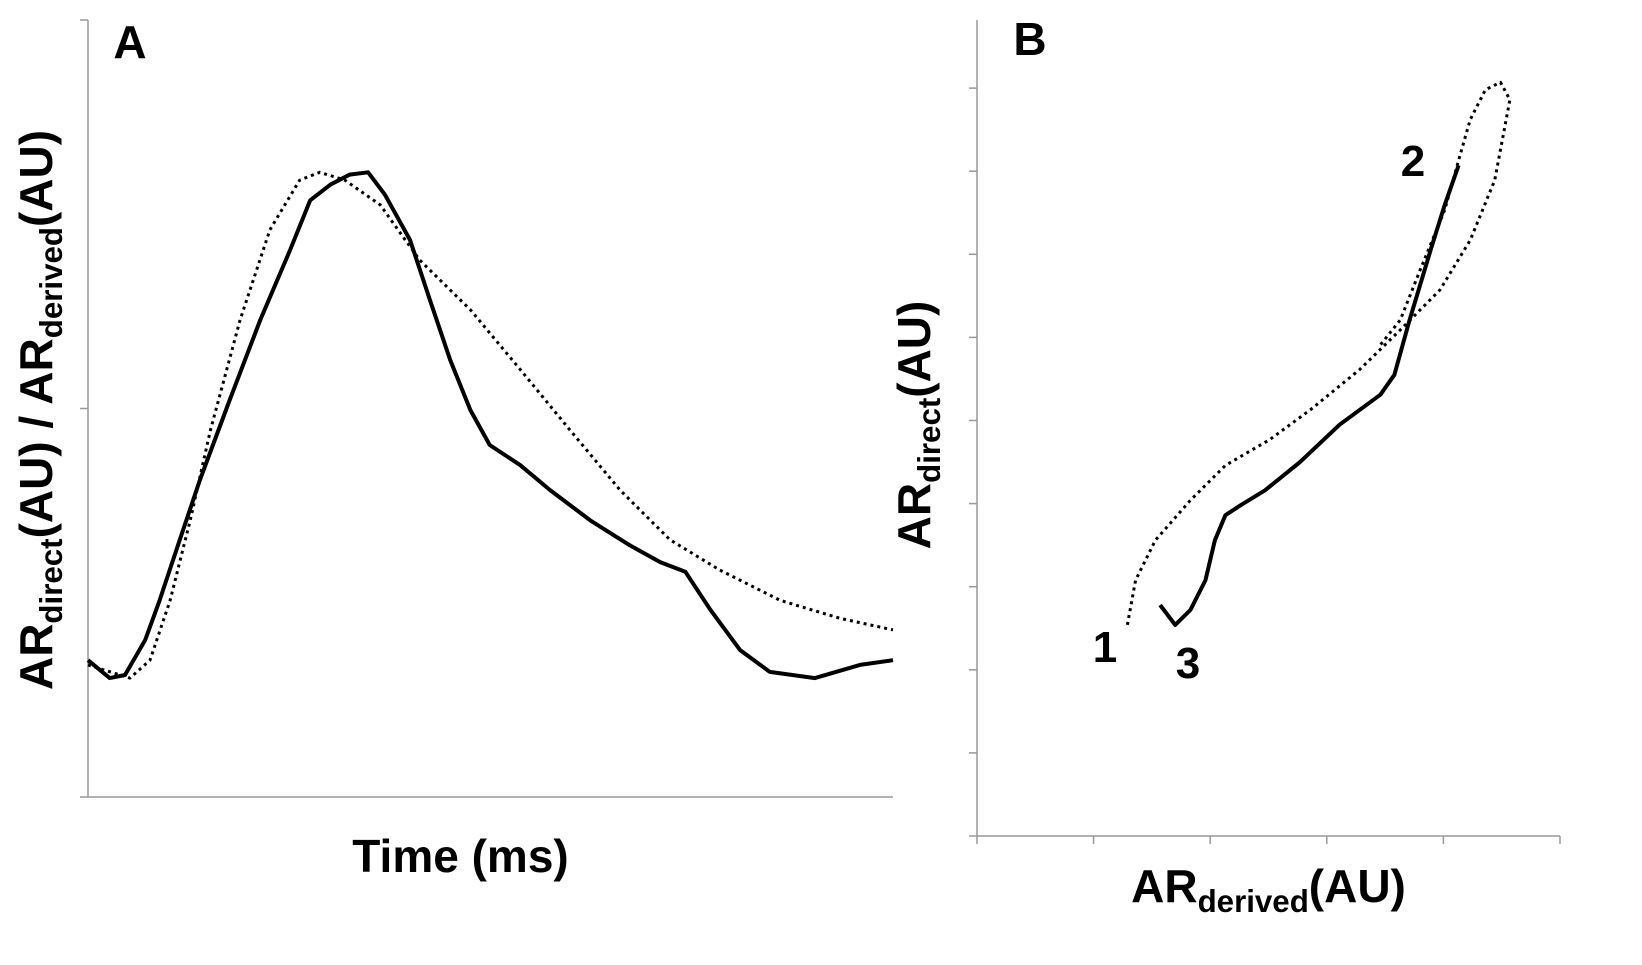 Image resolution: width=1642 pixels, height=965 pixels. What do you see at coordinates (51, 282) in the screenshot?
I see `y-axis-label-subscript: derived` at bounding box center [51, 282].